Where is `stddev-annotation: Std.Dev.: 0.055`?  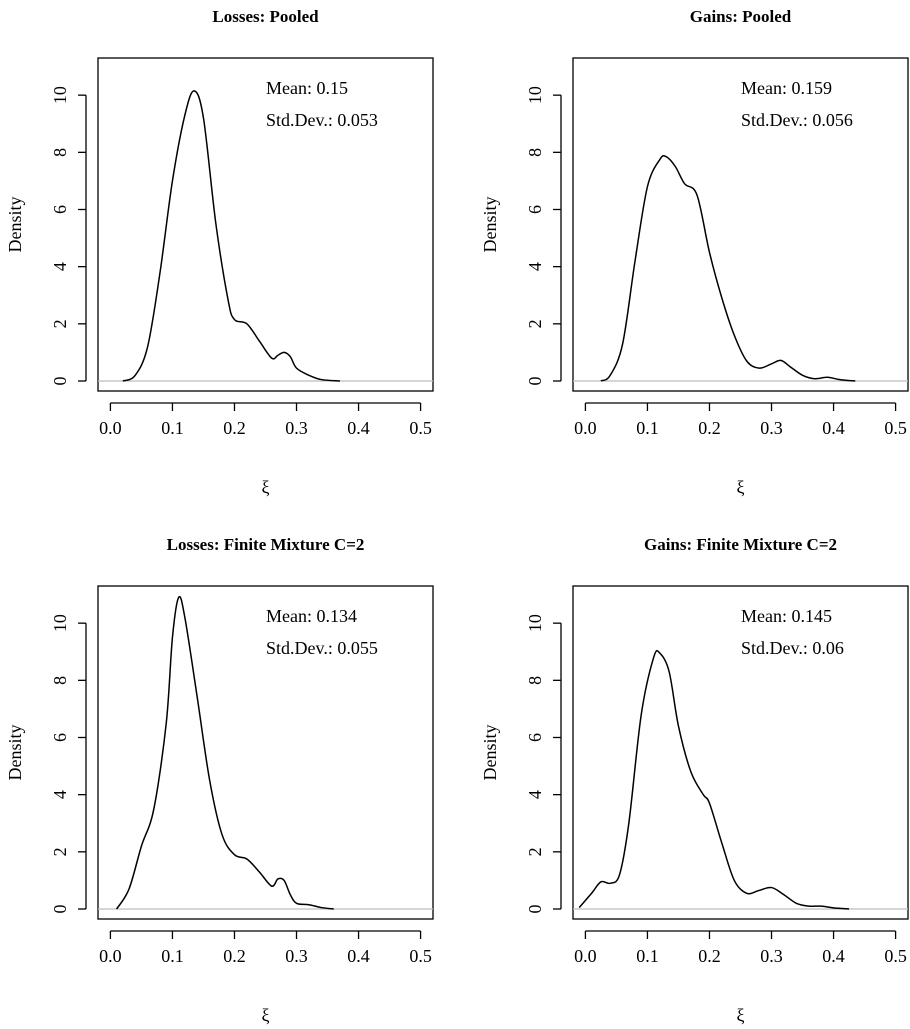 stddev-annotation: Std.Dev.: 0.055 is located at coordinates (322, 648).